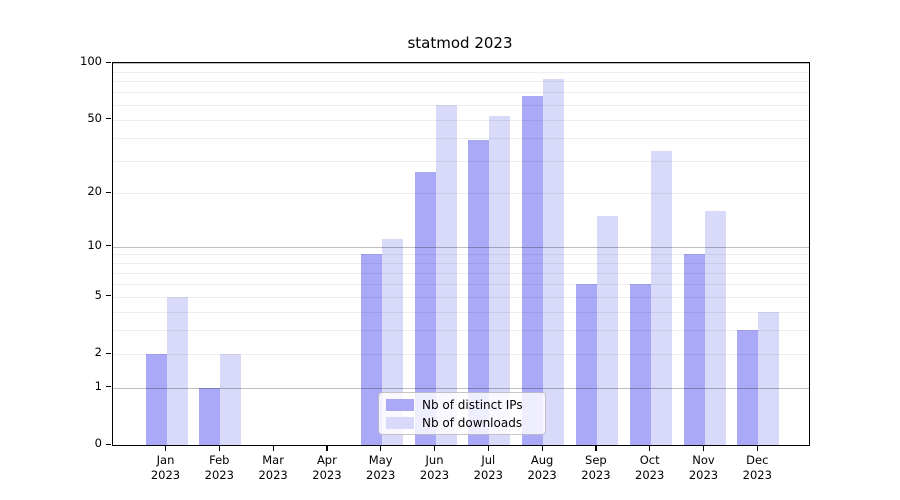 The image size is (900, 500). Describe the element at coordinates (462, 413) in the screenshot. I see `legend: Nb of distinct IPs Nb of downloads` at that location.